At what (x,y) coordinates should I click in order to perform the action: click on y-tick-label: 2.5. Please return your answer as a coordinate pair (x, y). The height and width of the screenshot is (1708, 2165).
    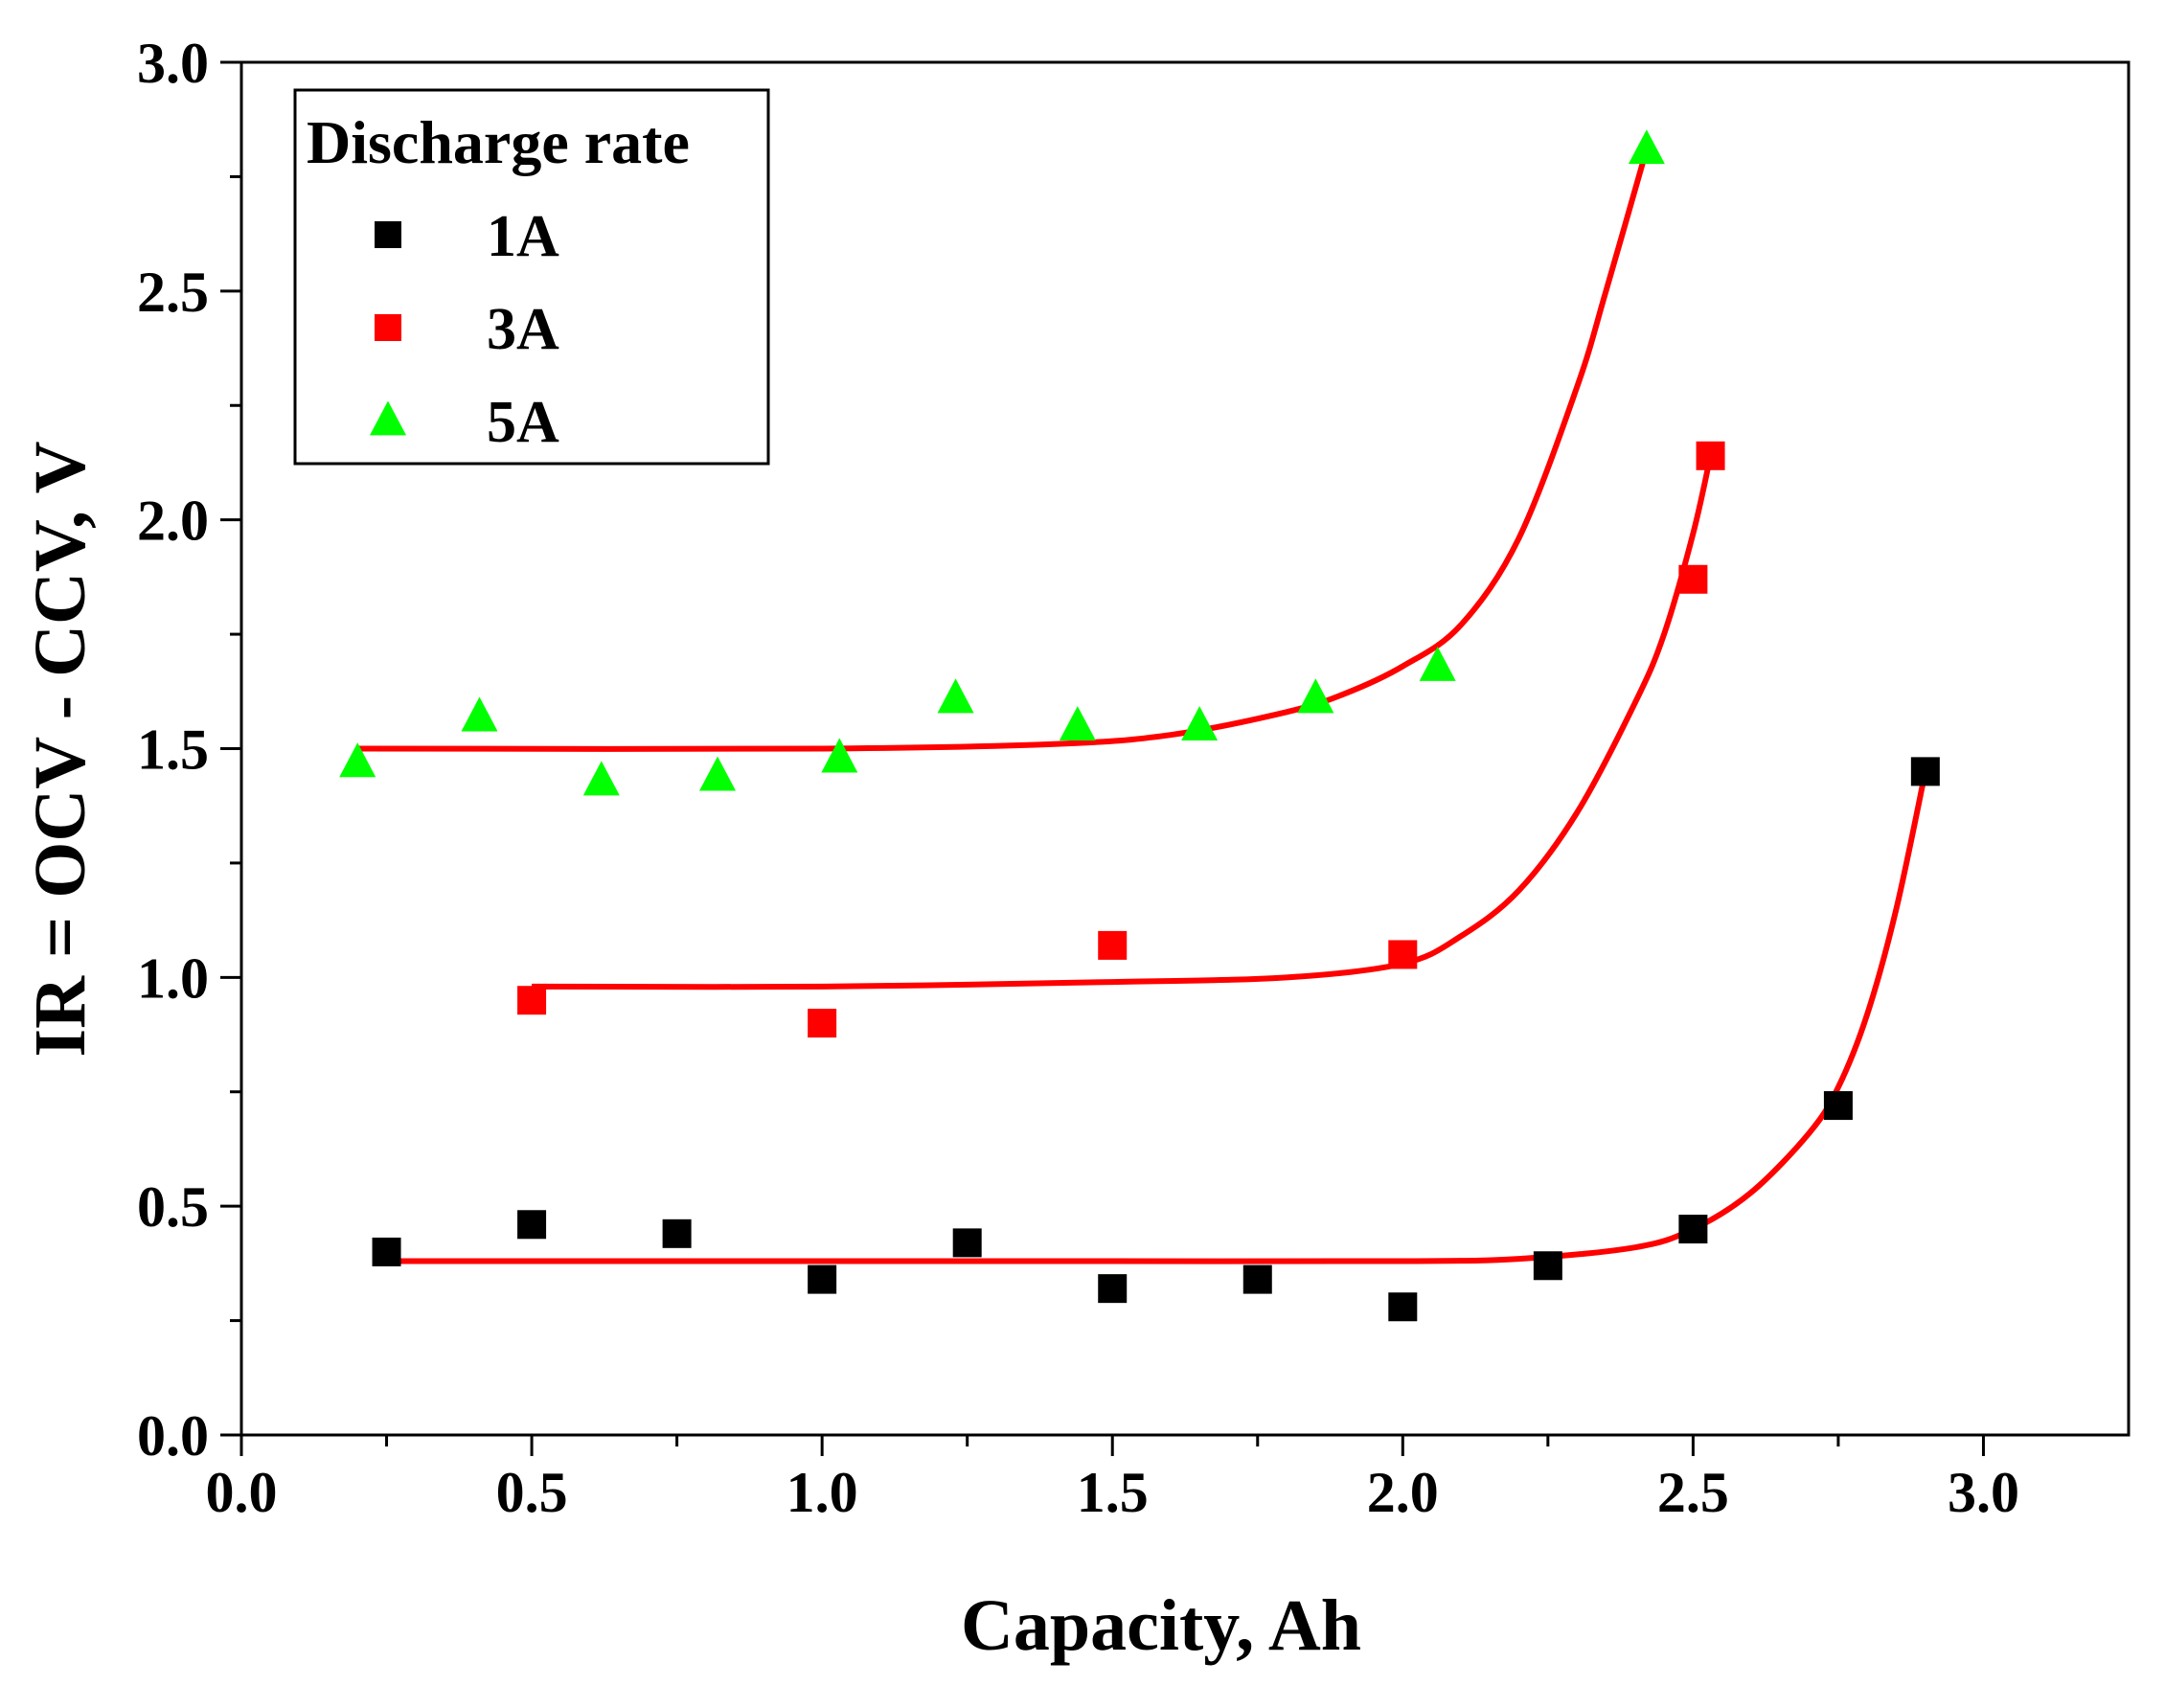
    Looking at the image, I should click on (173, 292).